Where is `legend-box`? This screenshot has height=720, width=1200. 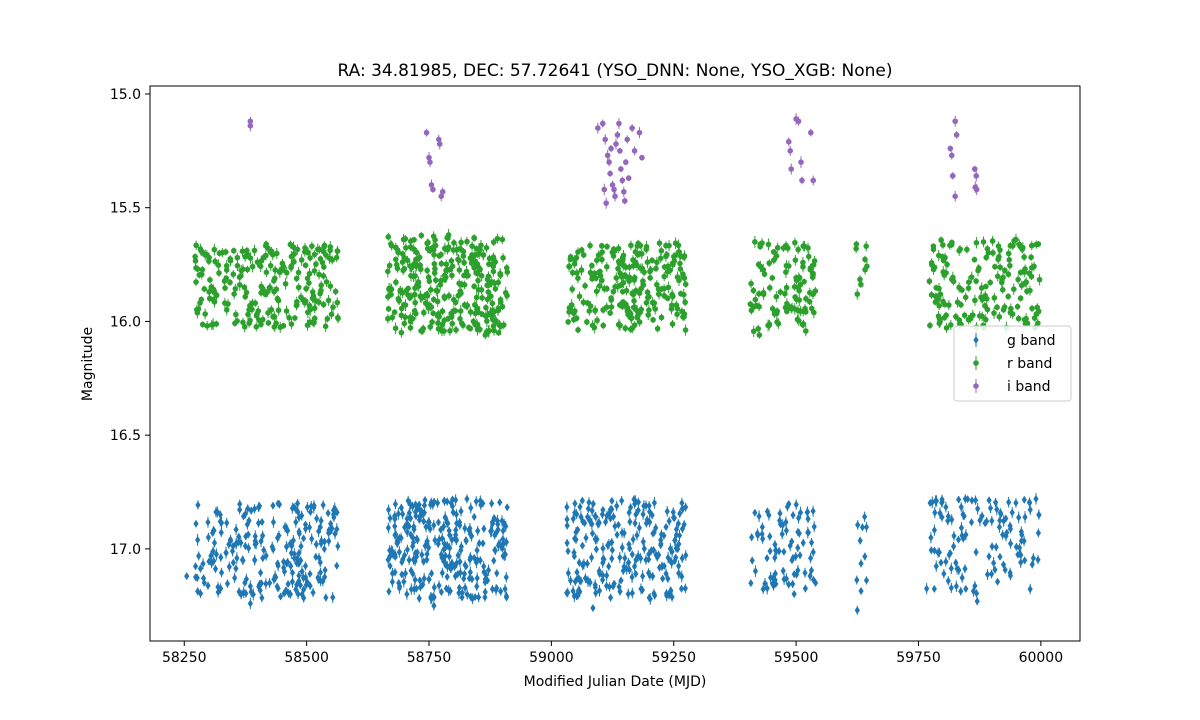
legend-box is located at coordinates (1012, 363).